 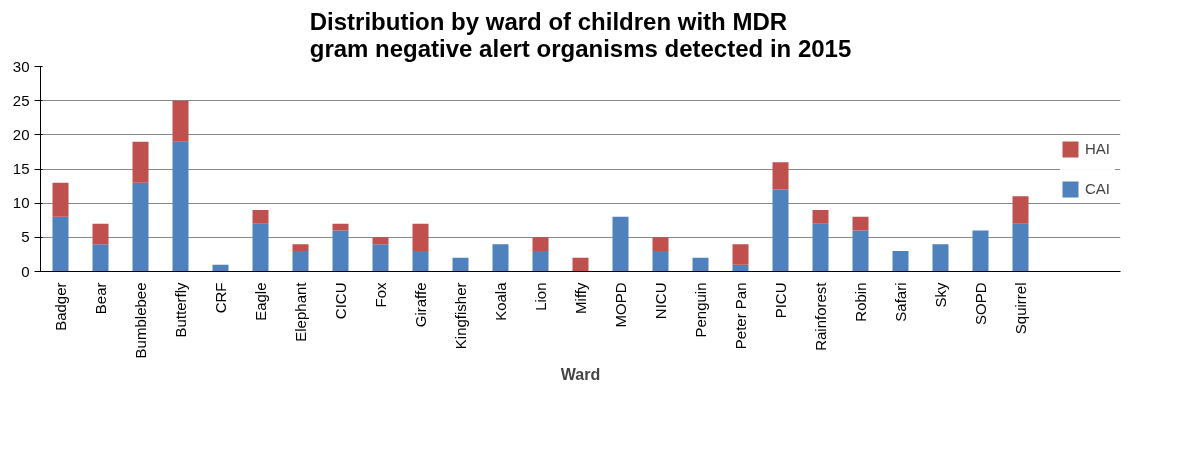 What do you see at coordinates (460, 316) in the screenshot?
I see `x-tick-label: Kingfisher` at bounding box center [460, 316].